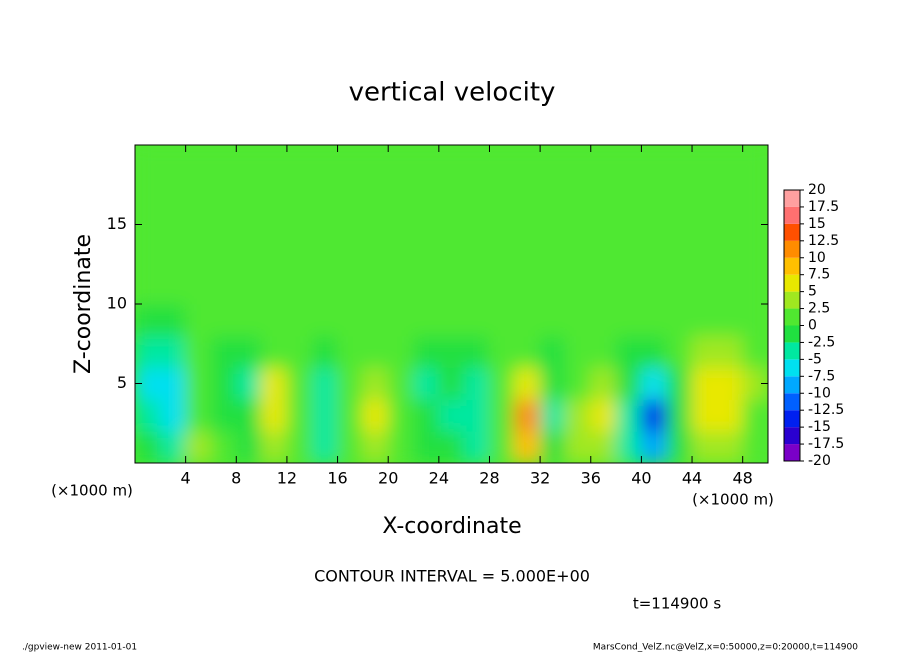 The width and height of the screenshot is (904, 654). Describe the element at coordinates (439, 478) in the screenshot. I see `x-tick-label: 24` at that location.